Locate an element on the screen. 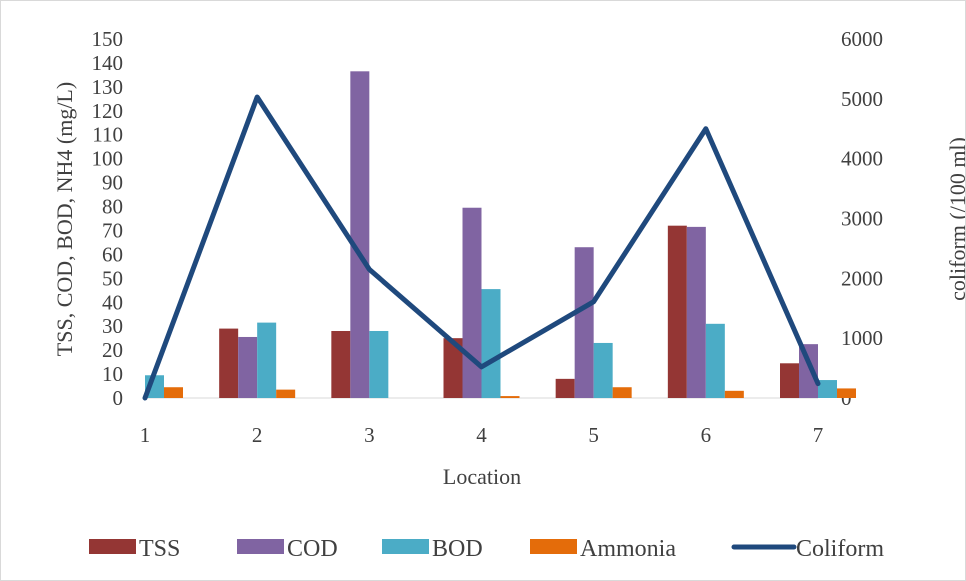 Image resolution: width=966 pixels, height=581 pixels. left-tick-label: 0 is located at coordinates (118, 398).